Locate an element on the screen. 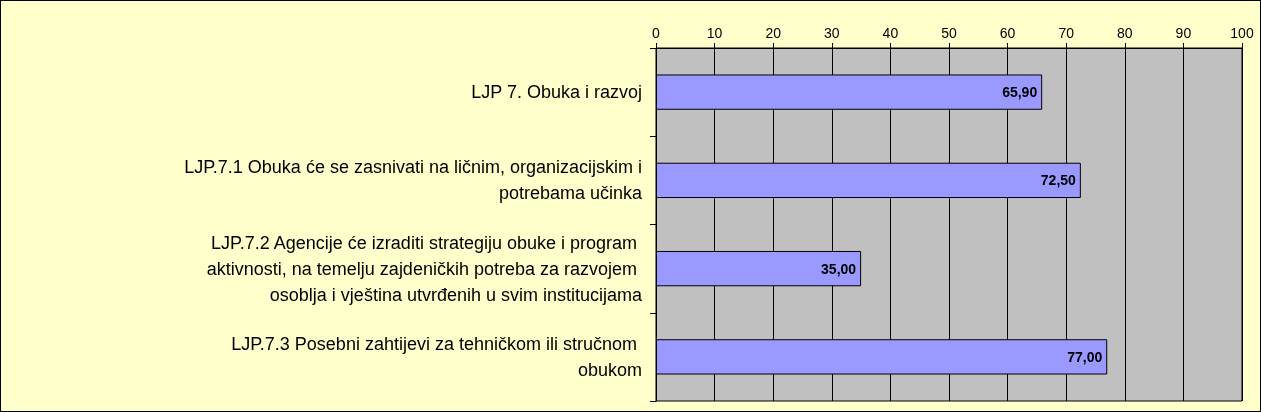  y-tick-label: LJP.7.1 Obuka će se zasnivati na ličnim, organizacijskim i potrebama učinka is located at coordinates (413, 180).